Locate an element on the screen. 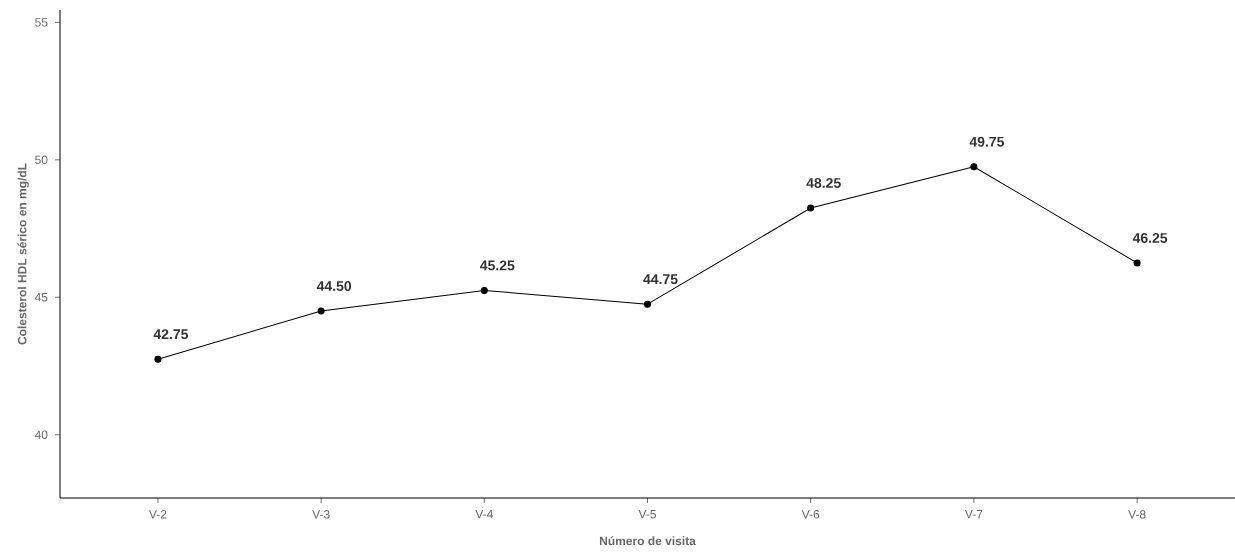 Image resolution: width=1235 pixels, height=558 pixels. y-tick-label: 55 is located at coordinates (41, 22).